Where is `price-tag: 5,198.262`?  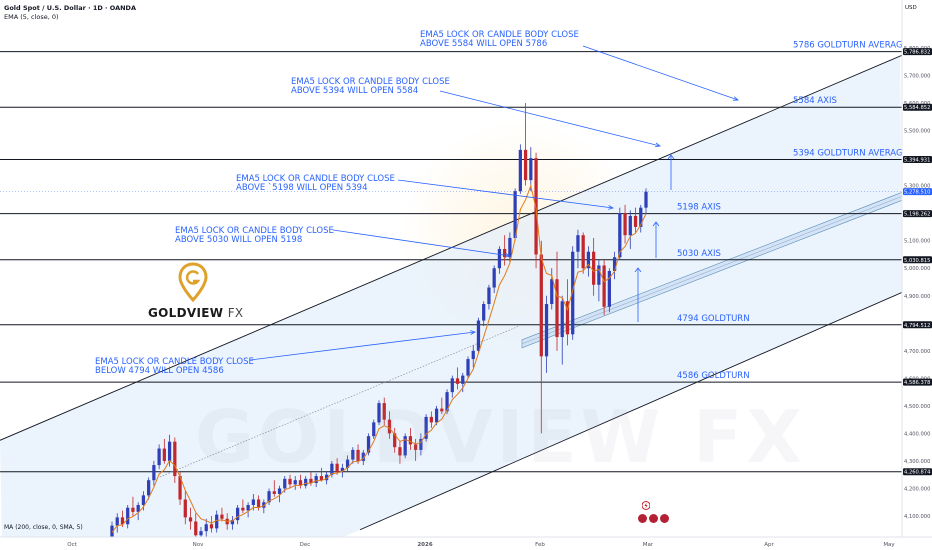 price-tag: 5,198.262 is located at coordinates (917, 214).